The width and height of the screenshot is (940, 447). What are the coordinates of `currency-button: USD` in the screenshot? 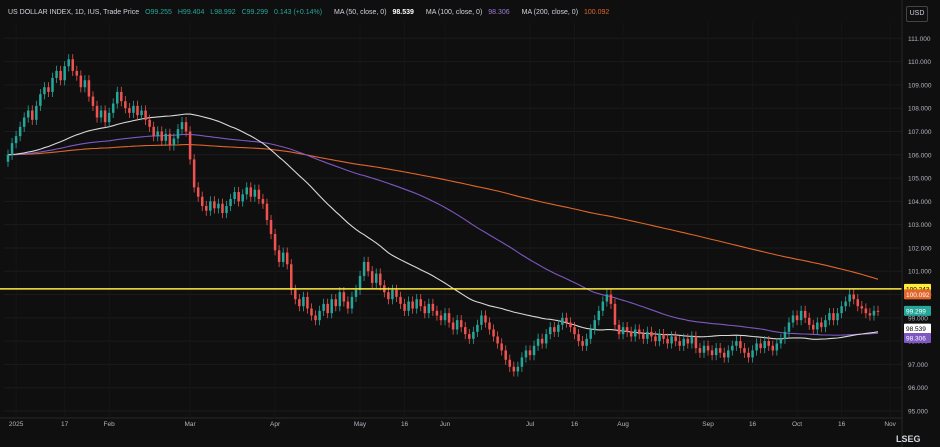 It's located at (917, 14).